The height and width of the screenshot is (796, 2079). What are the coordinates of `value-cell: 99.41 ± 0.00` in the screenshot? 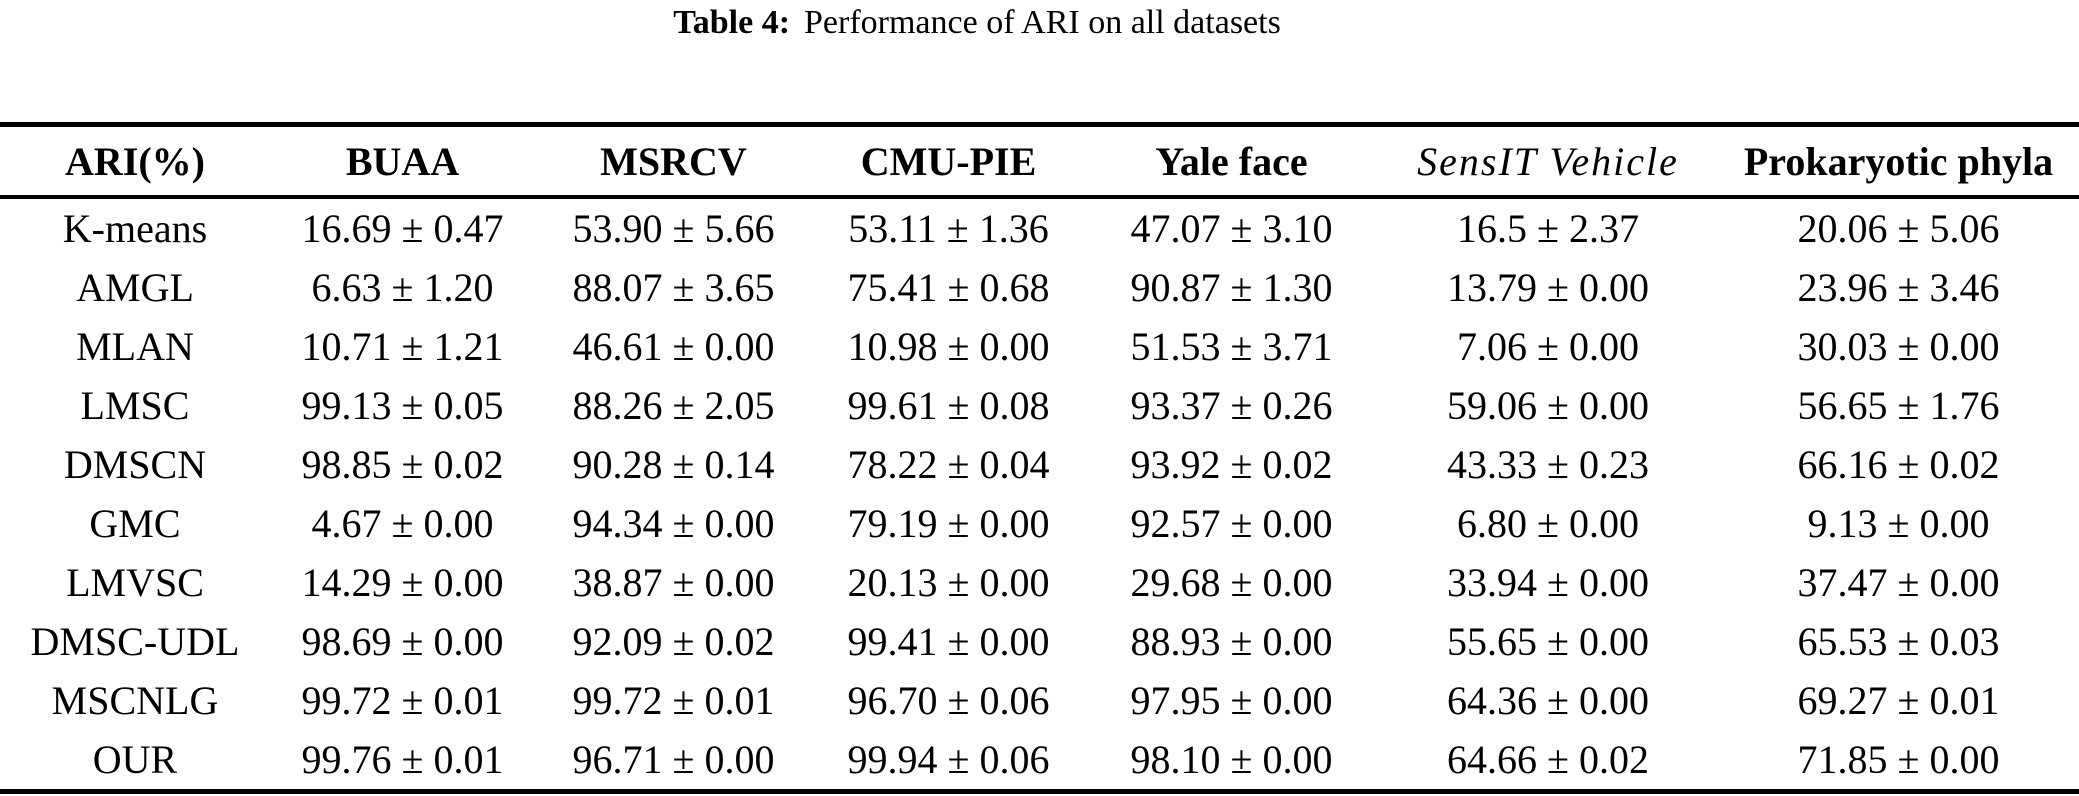 It's located at (948, 641).